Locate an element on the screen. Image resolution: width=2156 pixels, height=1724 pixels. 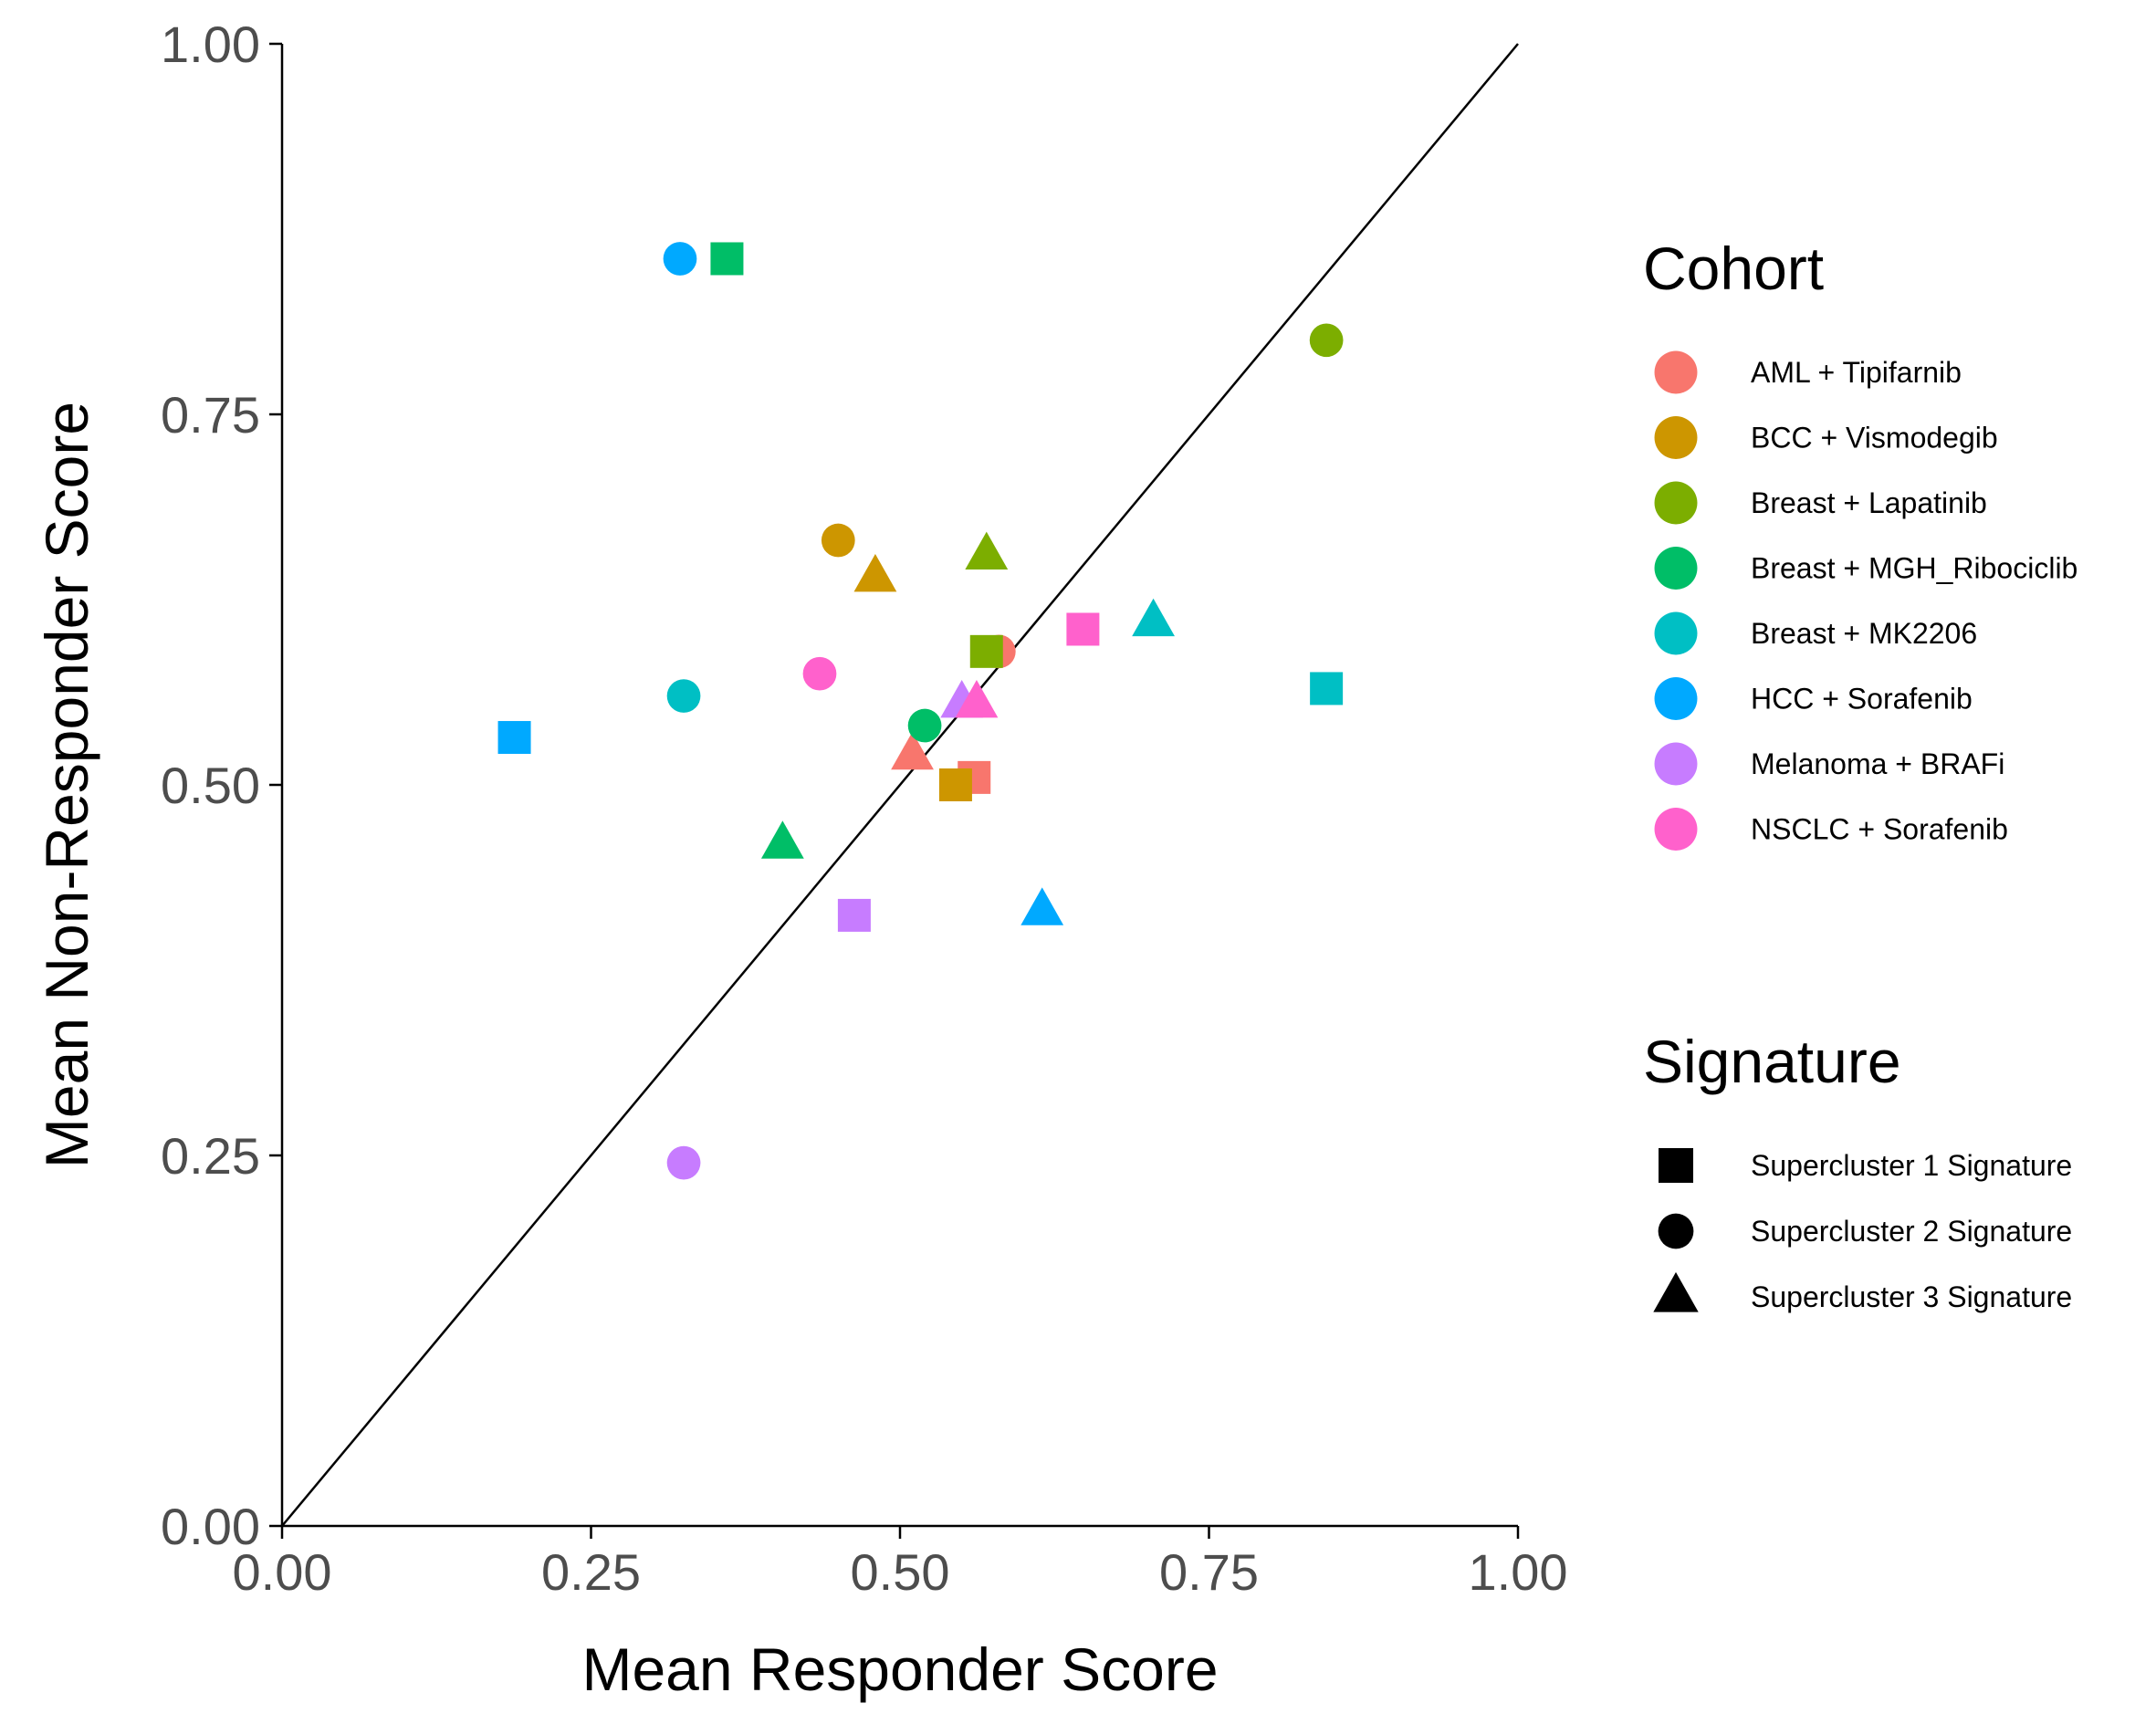
legend-key-breast-lapatinib is located at coordinates (1676, 503).